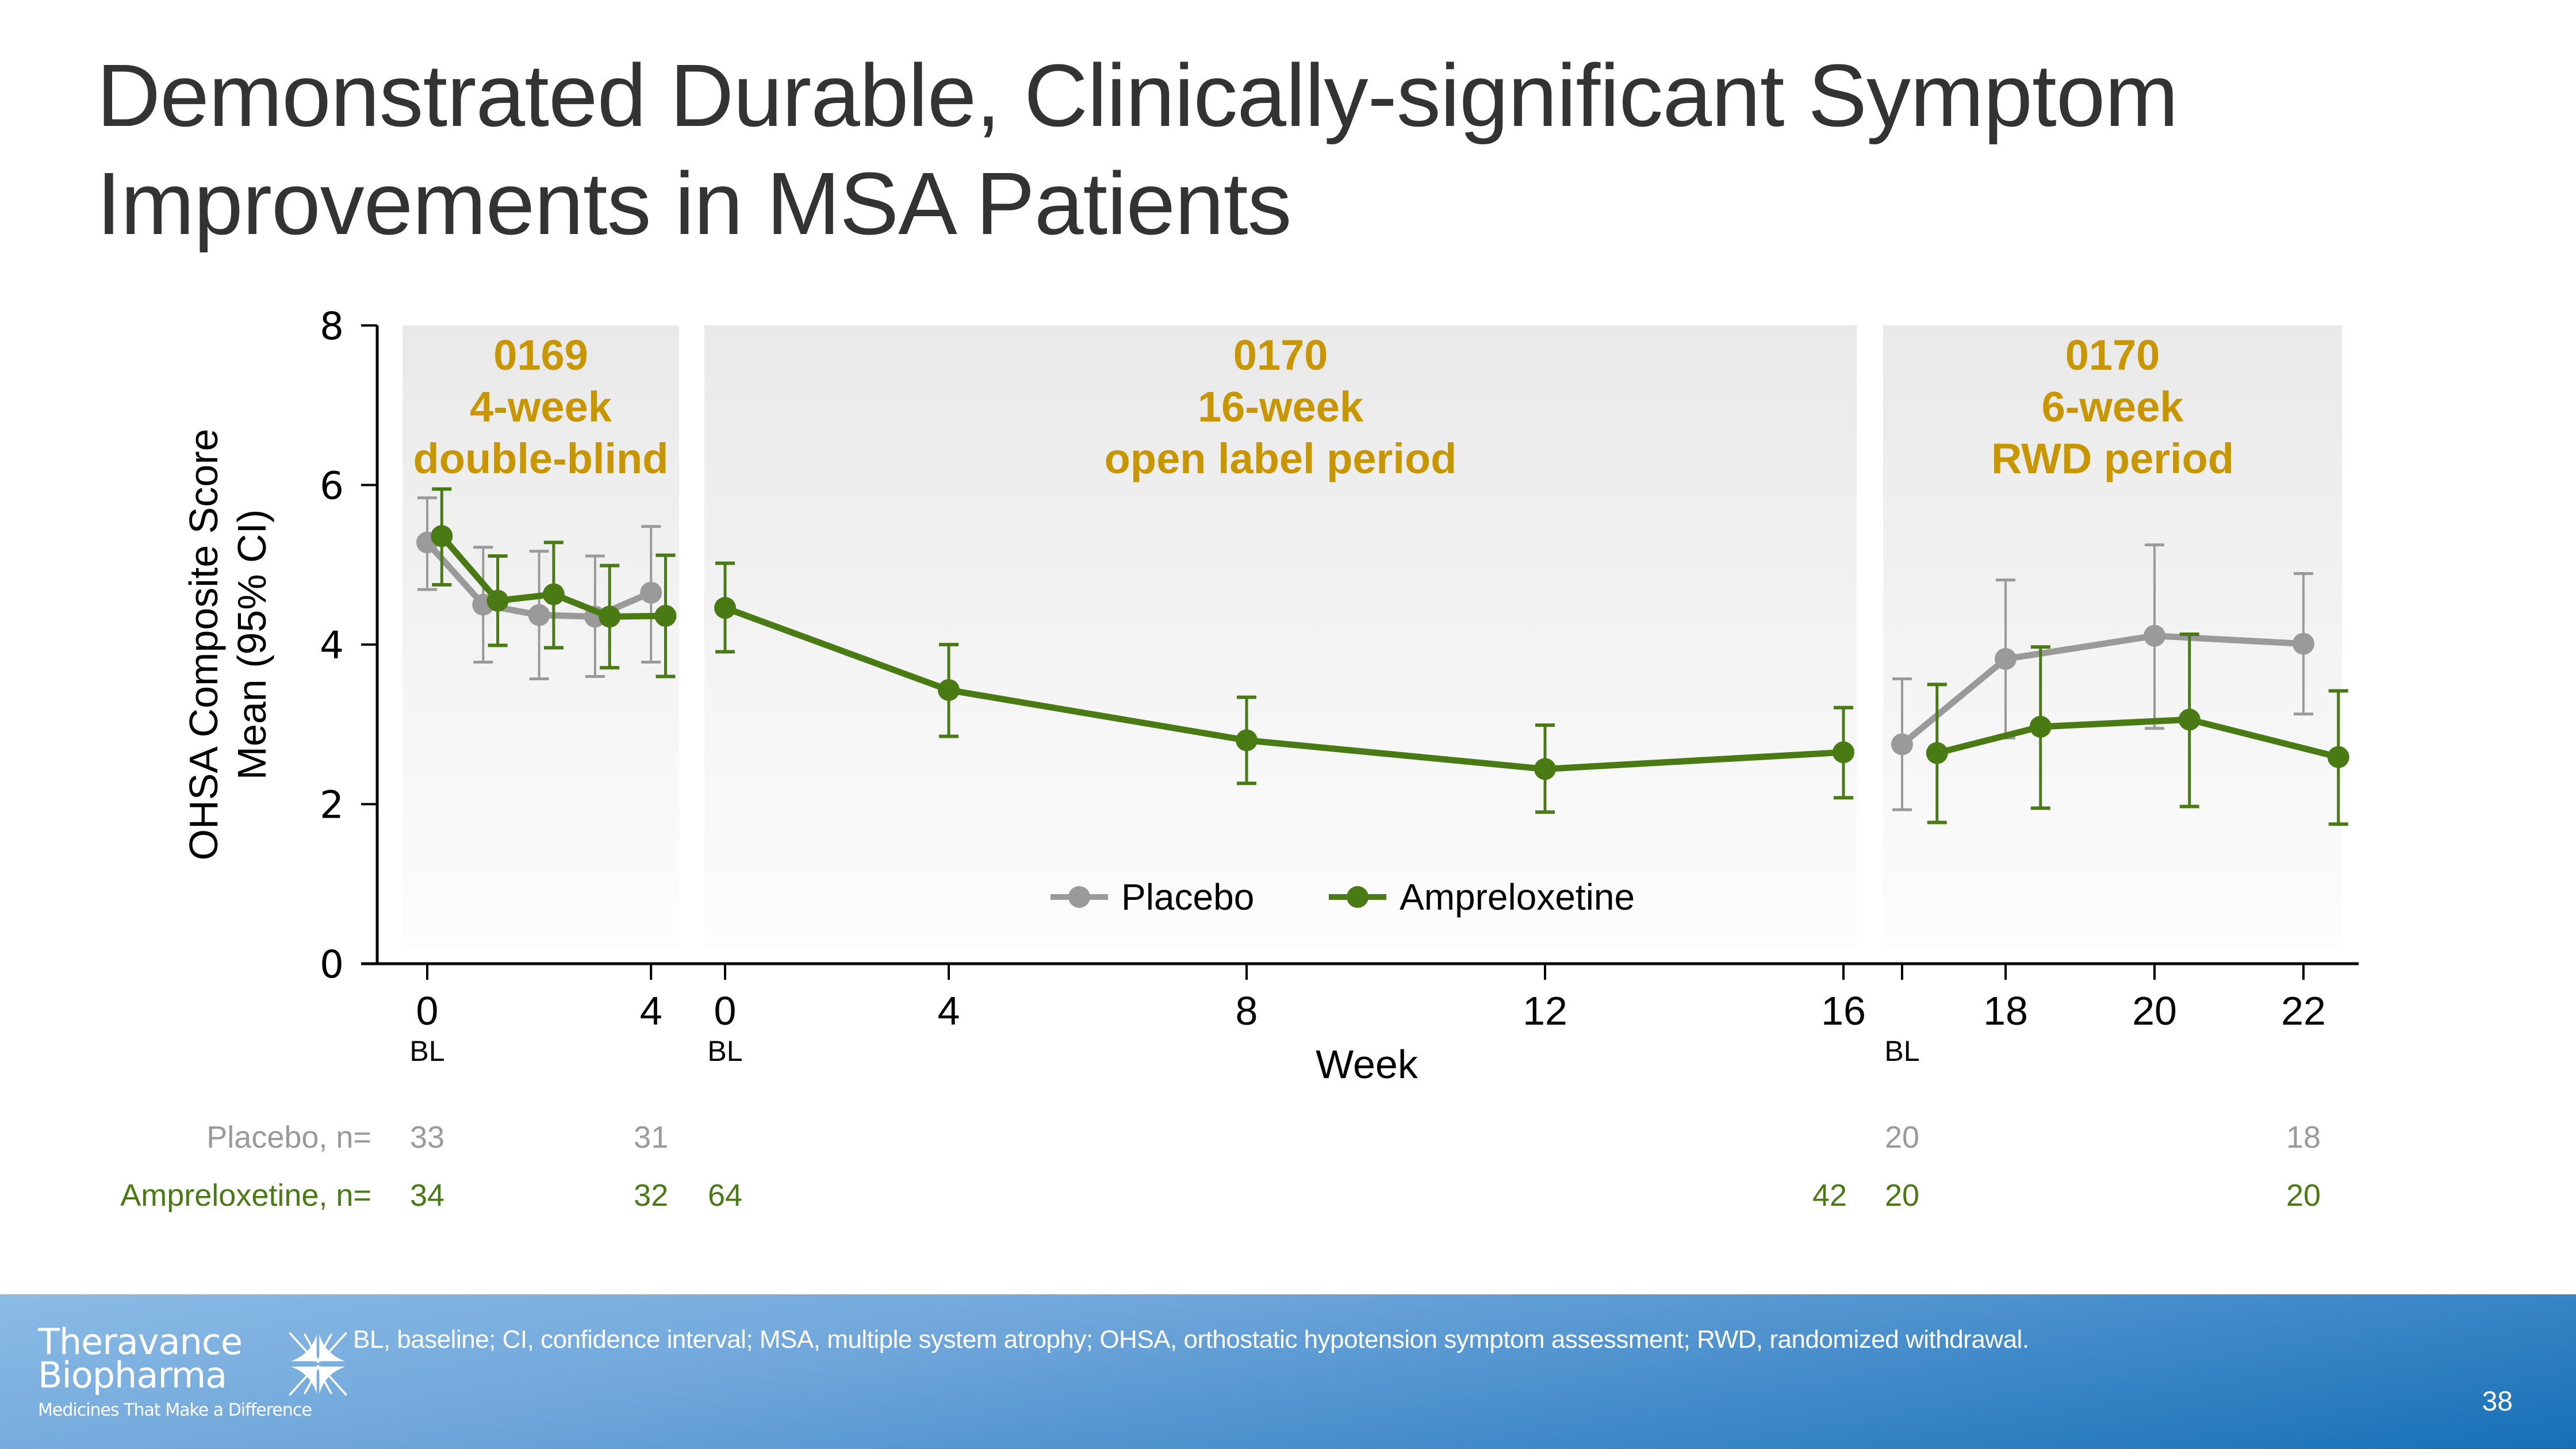  Describe the element at coordinates (540, 355) in the screenshot. I see `phase-label-p0169-line-1: 0169` at that location.